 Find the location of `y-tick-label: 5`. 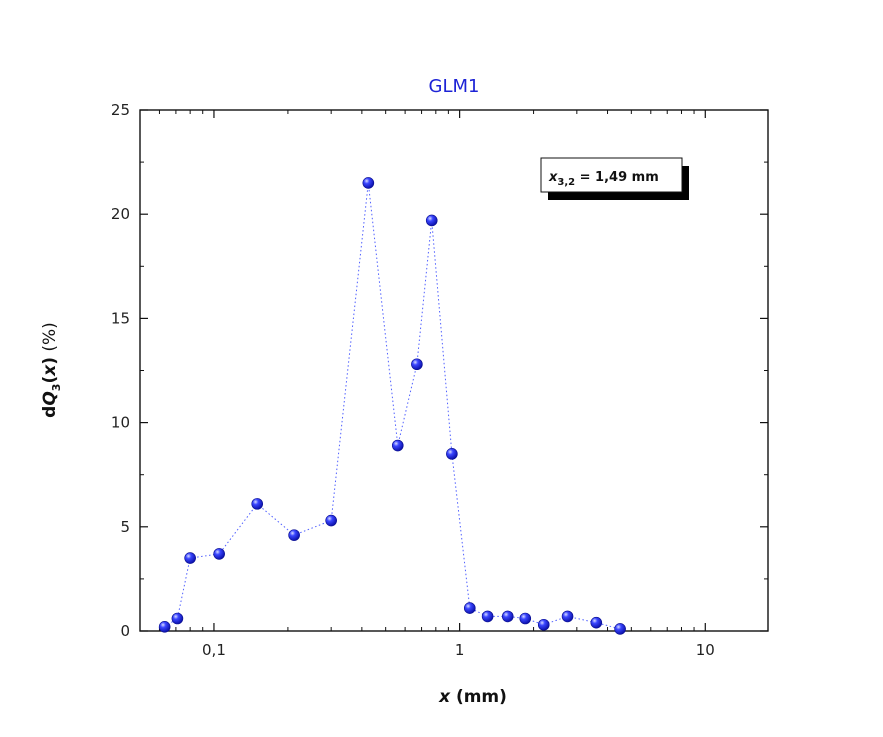

y-tick-label: 5 is located at coordinates (125, 527).